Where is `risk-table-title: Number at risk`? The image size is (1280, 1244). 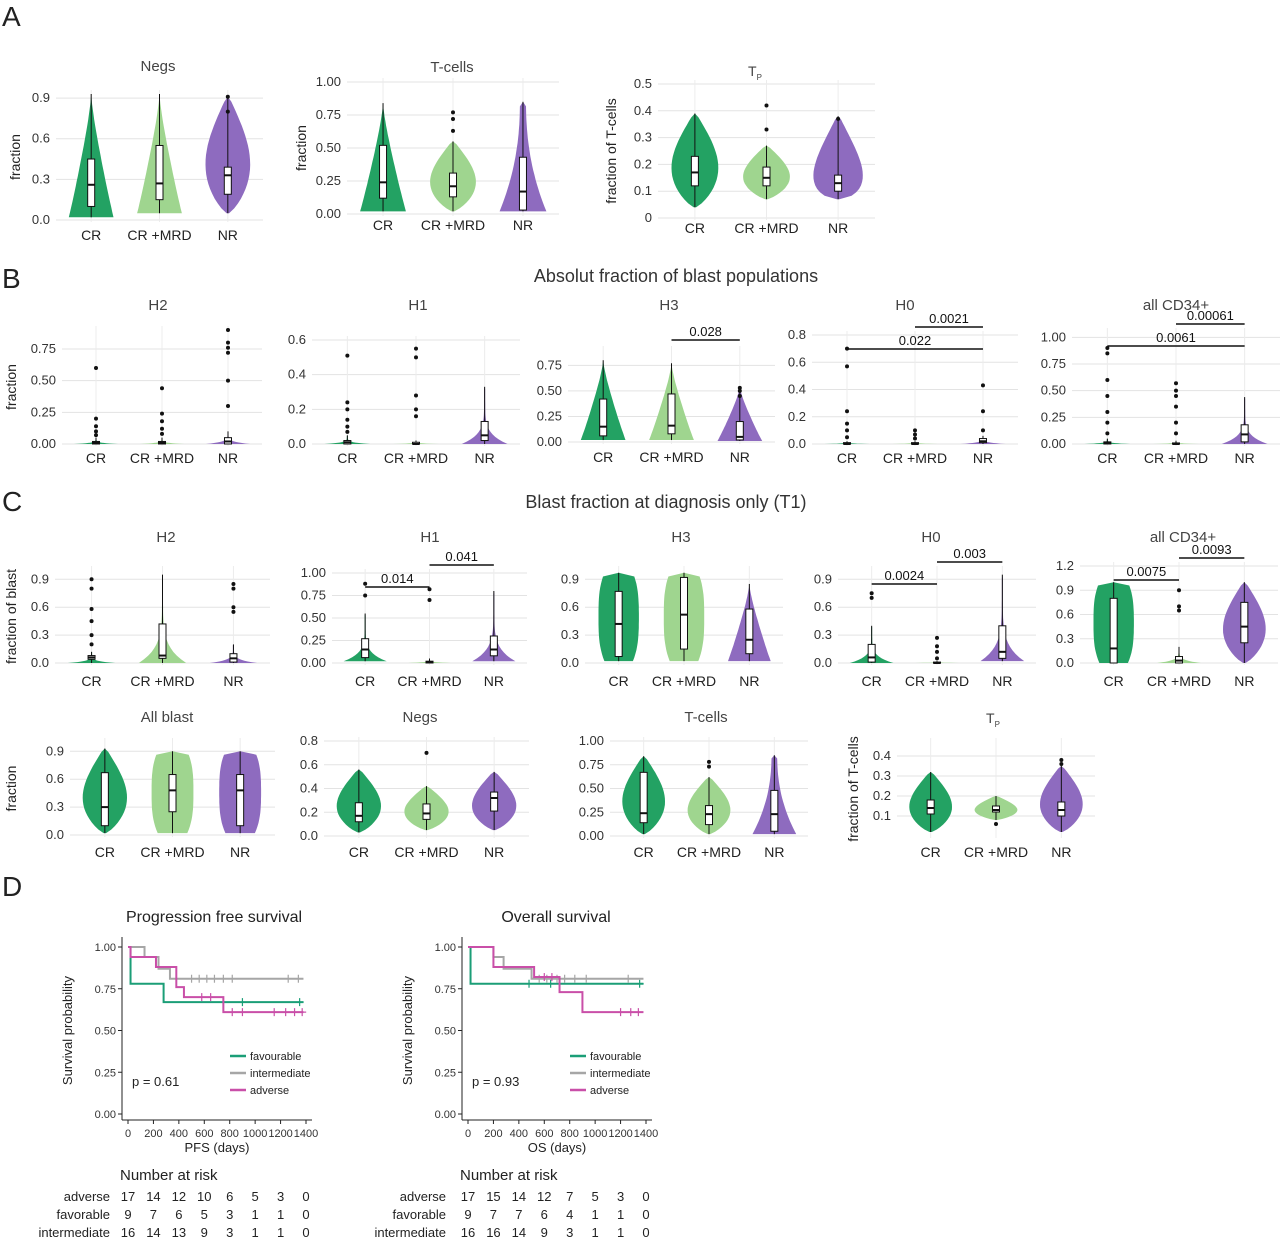
risk-table-title: Number at risk is located at coordinates (509, 1175).